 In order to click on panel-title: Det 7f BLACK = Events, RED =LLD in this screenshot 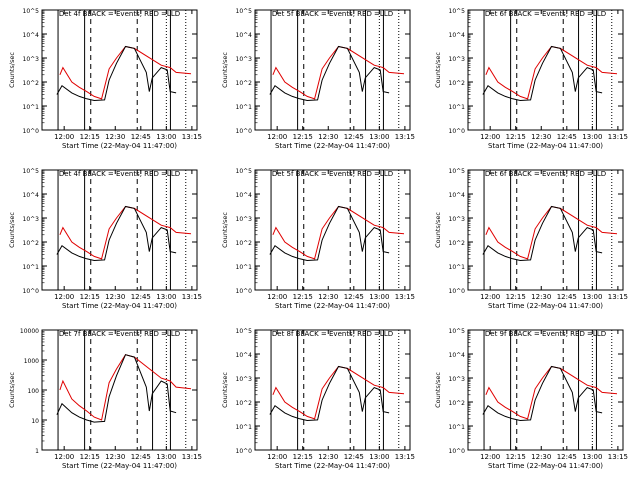, I will do `click(119, 334)`.